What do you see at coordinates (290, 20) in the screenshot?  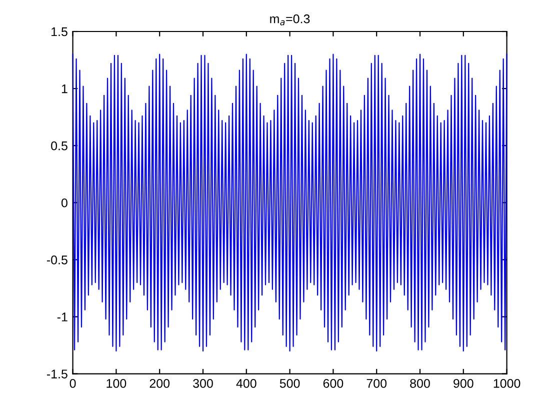 I see `chart-title: m$_{a}$=0.3` at bounding box center [290, 20].